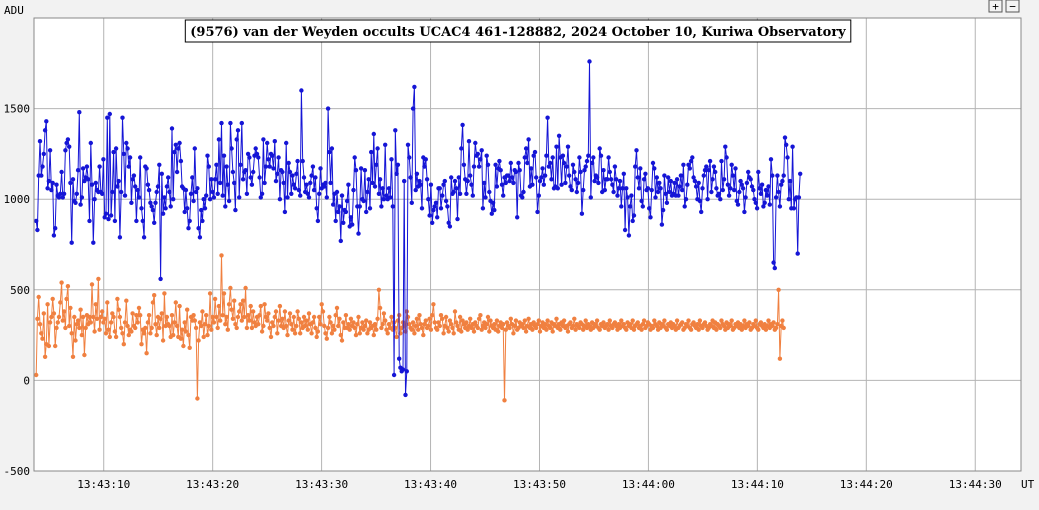 The height and width of the screenshot is (510, 1039). I want to click on x-tick-label: 13:44:10, so click(757, 484).